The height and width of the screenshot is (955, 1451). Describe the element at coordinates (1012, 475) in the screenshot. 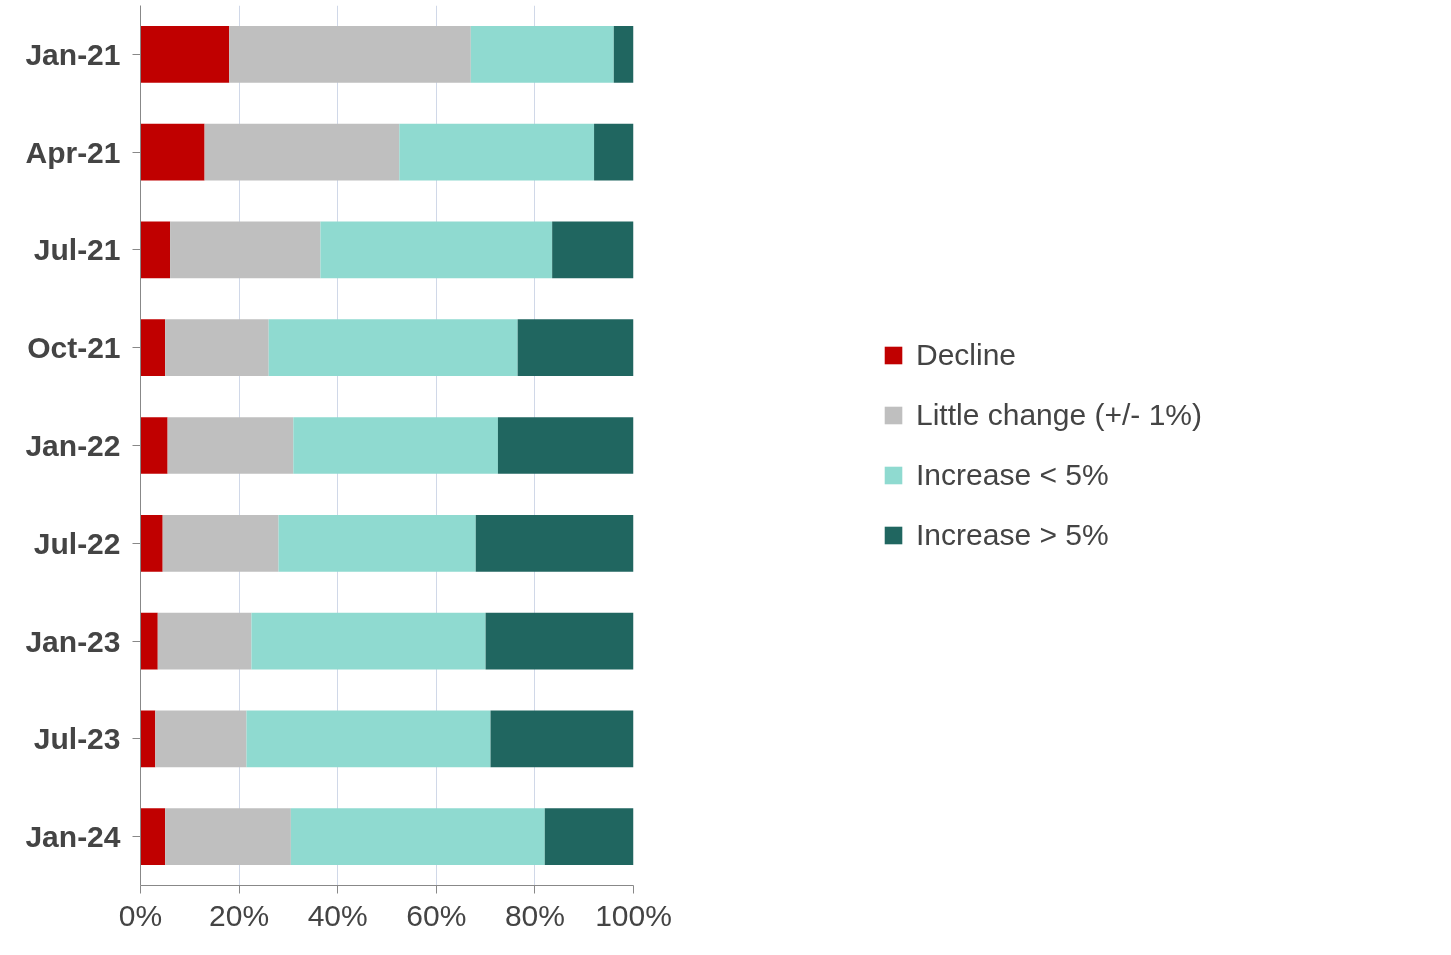

I see `legend-label: Increase < 5%` at that location.